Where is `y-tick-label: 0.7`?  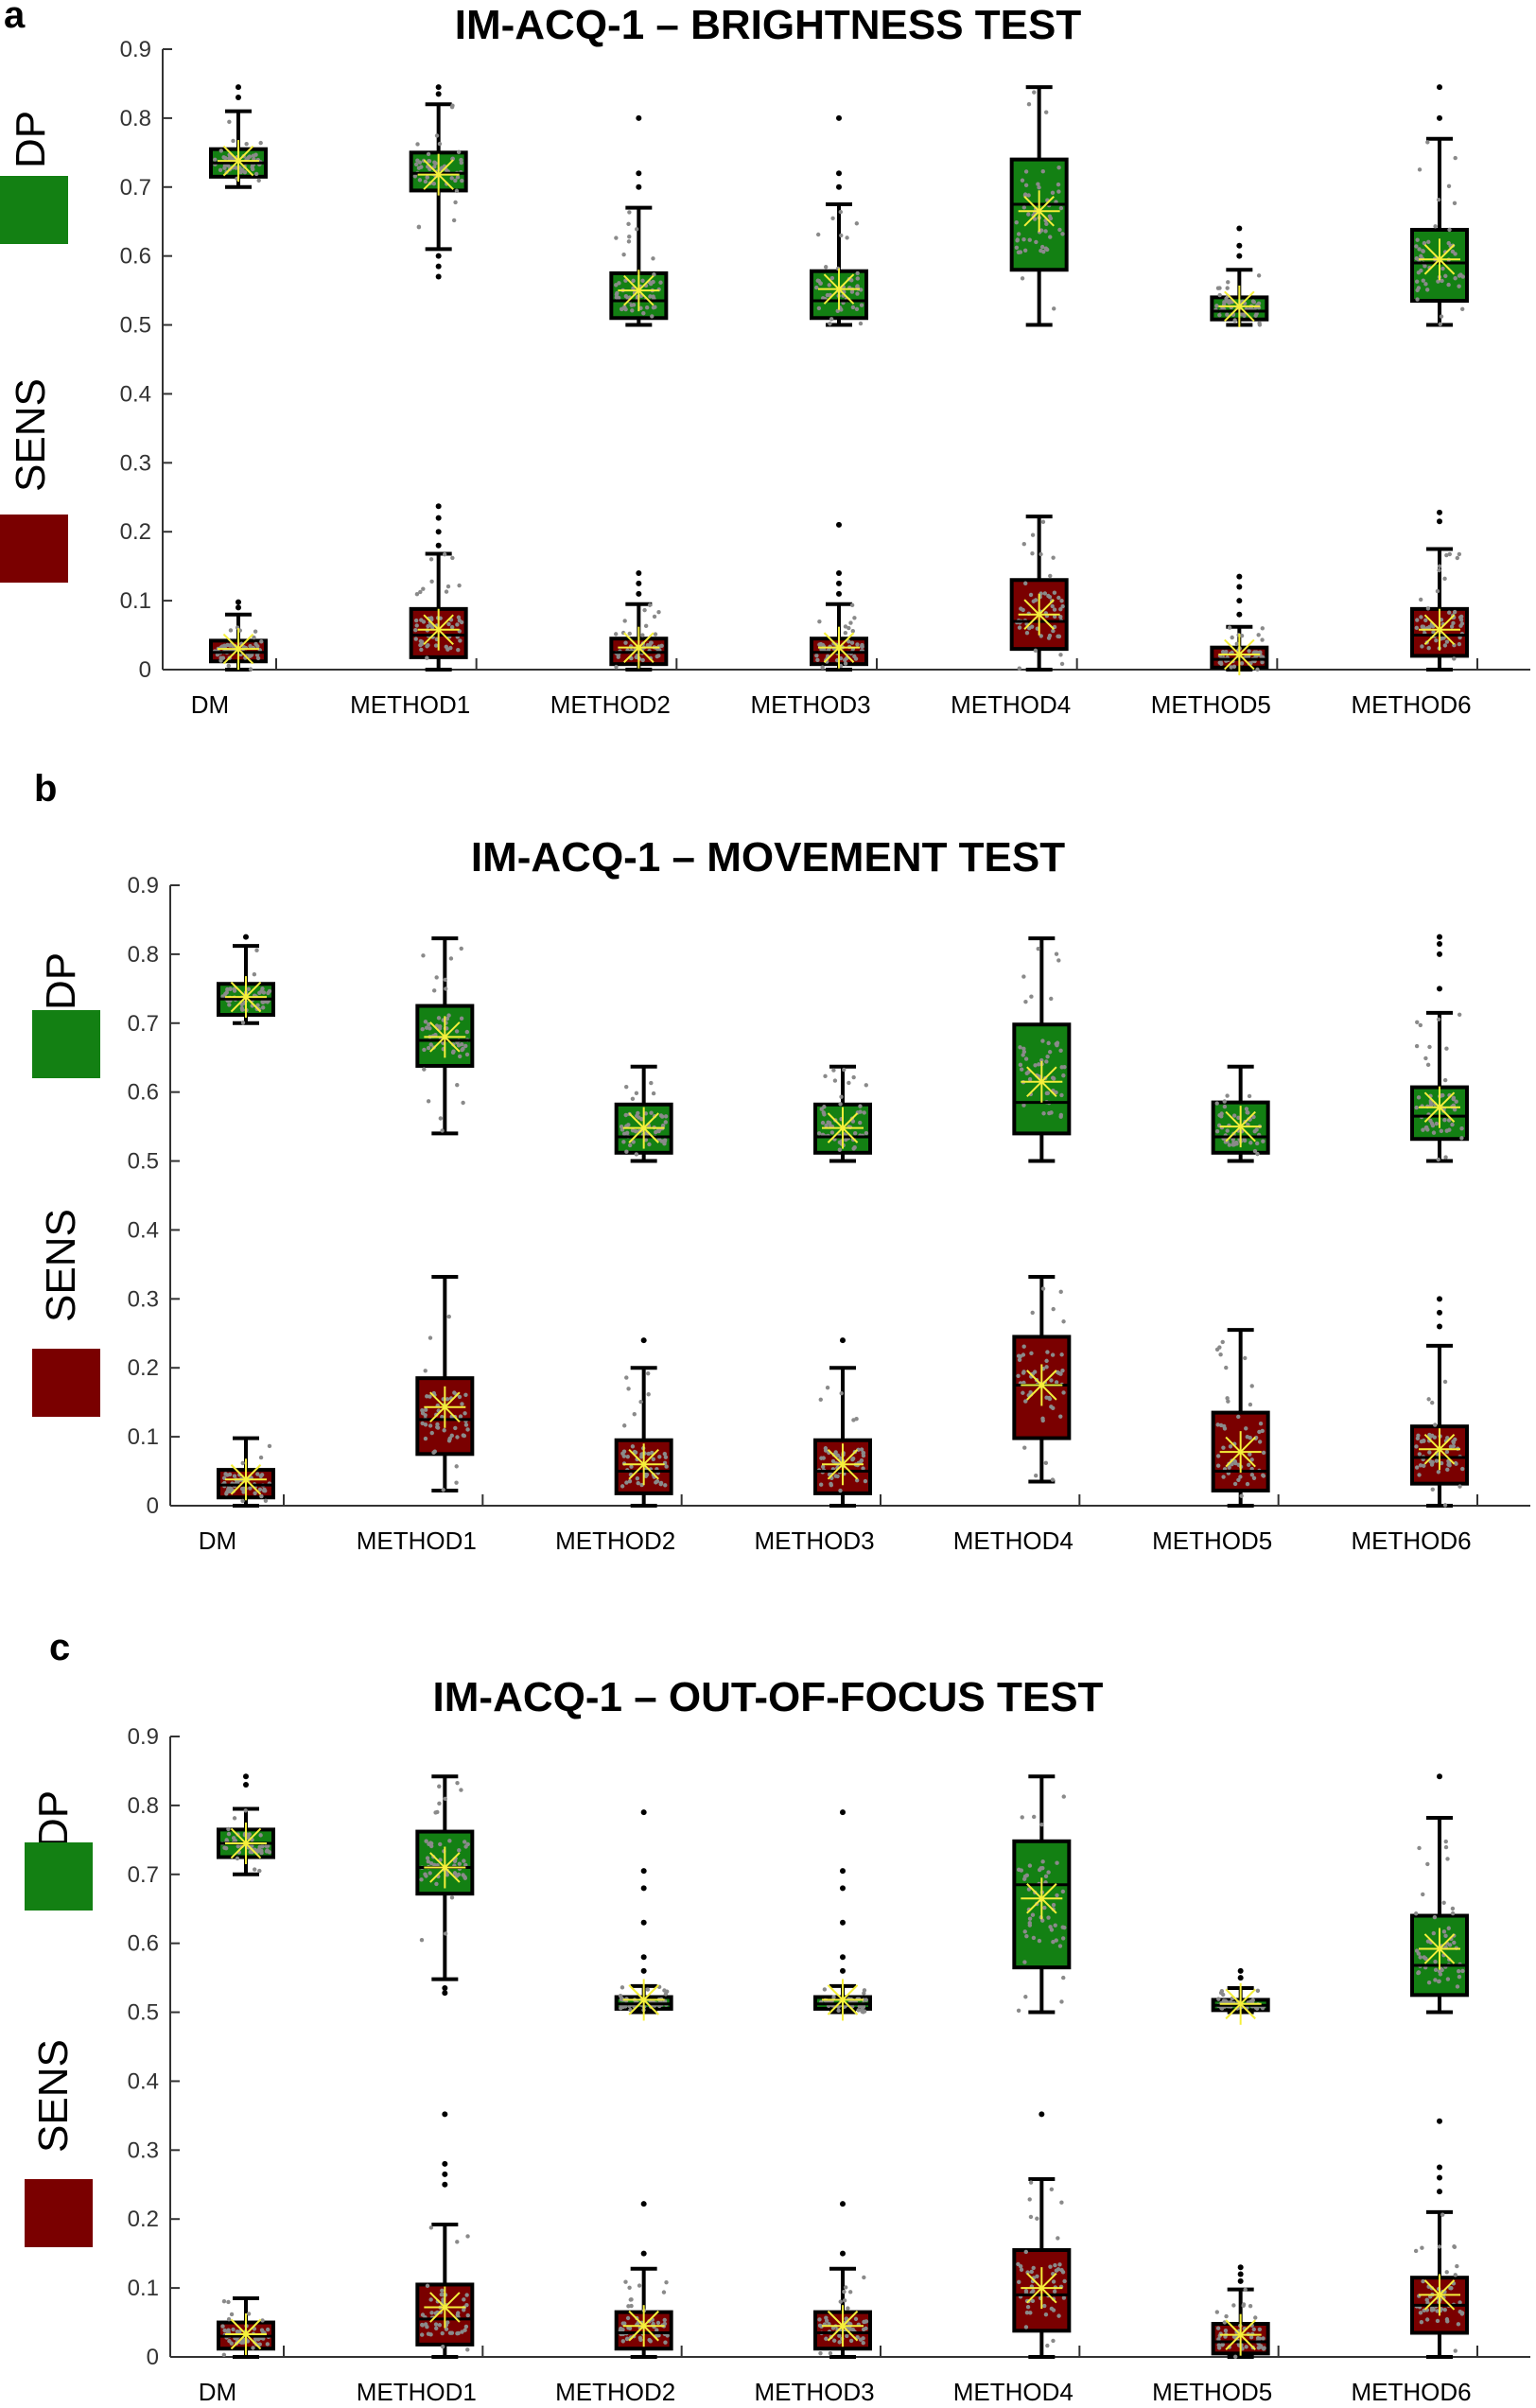
y-tick-label: 0.7 is located at coordinates (143, 1024).